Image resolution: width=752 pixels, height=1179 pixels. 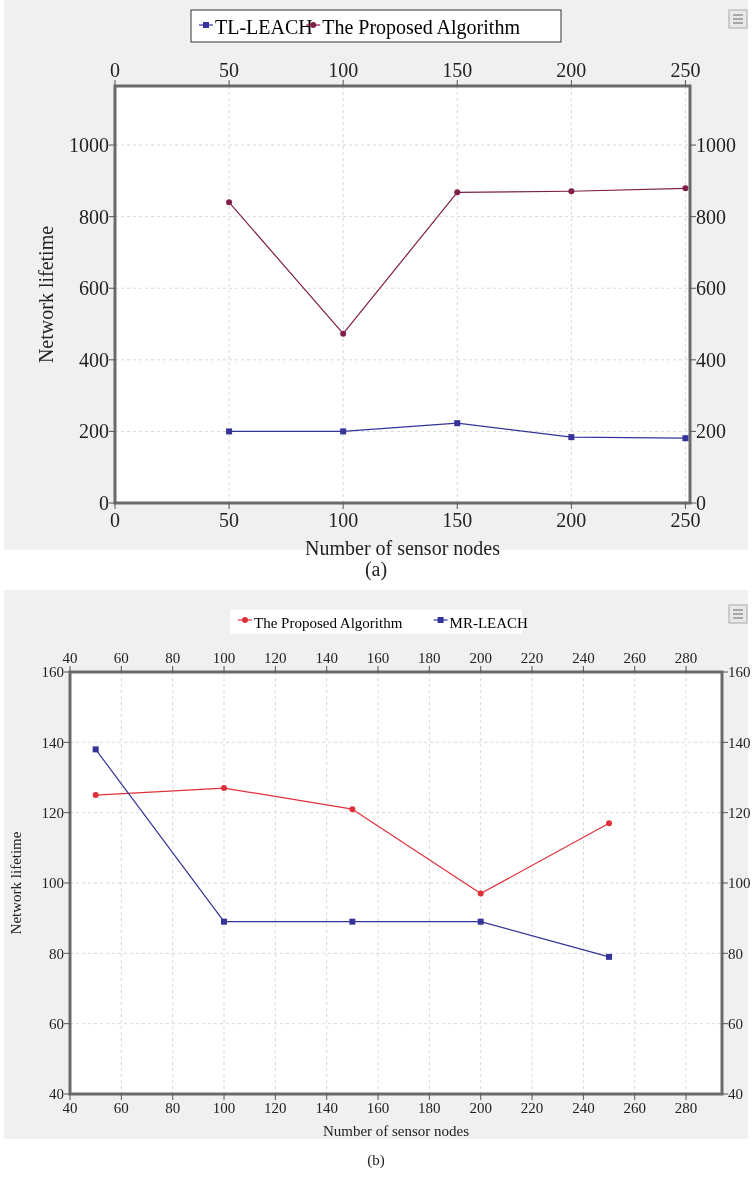 What do you see at coordinates (429, 1108) in the screenshot?
I see `x-tick-label: 180` at bounding box center [429, 1108].